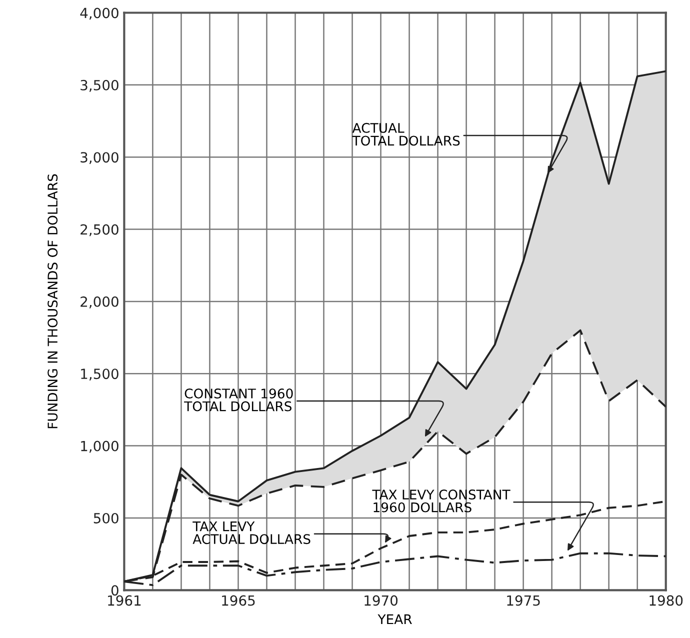 The width and height of the screenshot is (690, 638). I want to click on y-tick-label: 3,500, so click(99, 86).